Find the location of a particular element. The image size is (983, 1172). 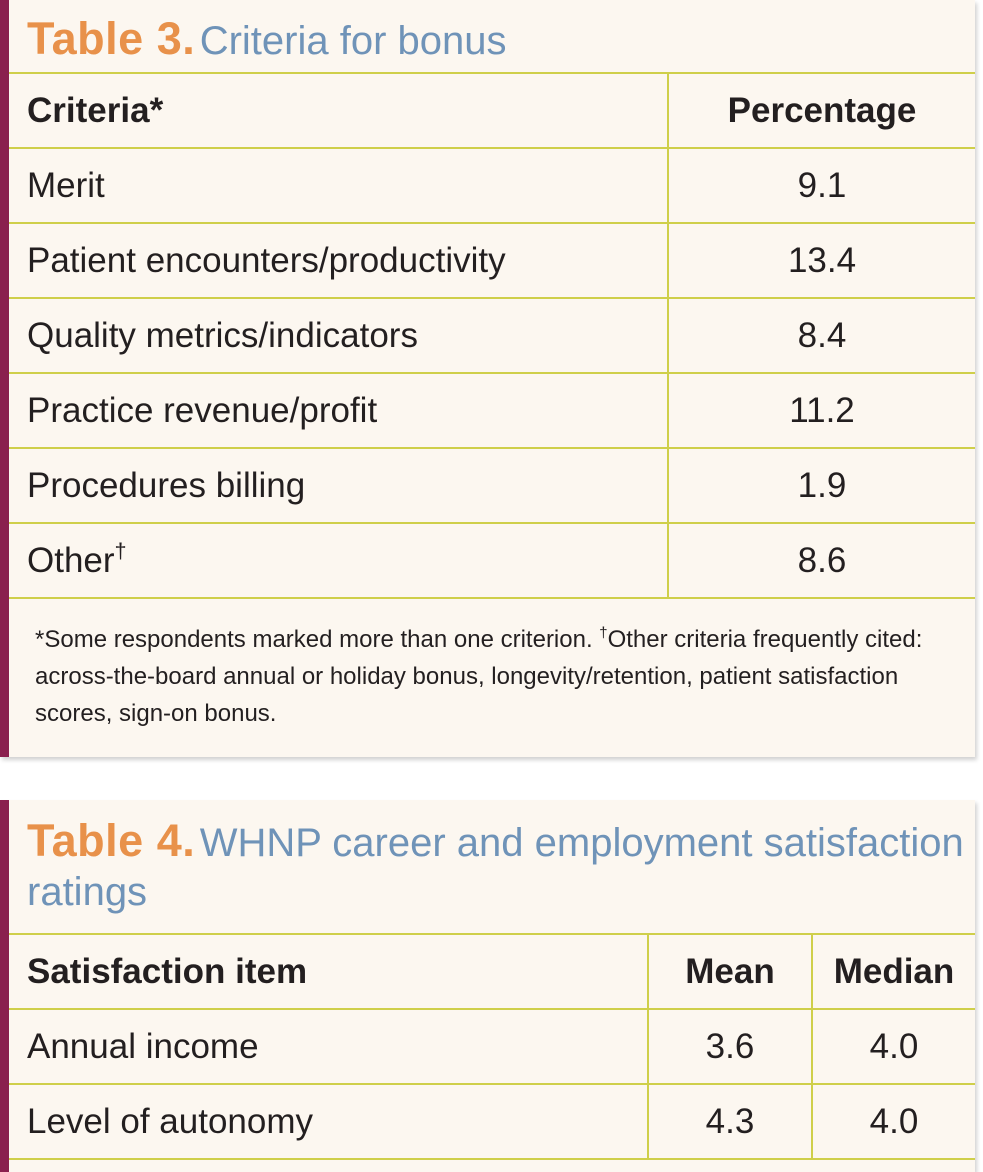

header-satisfaction-item: Satisfaction item is located at coordinates (328, 971).